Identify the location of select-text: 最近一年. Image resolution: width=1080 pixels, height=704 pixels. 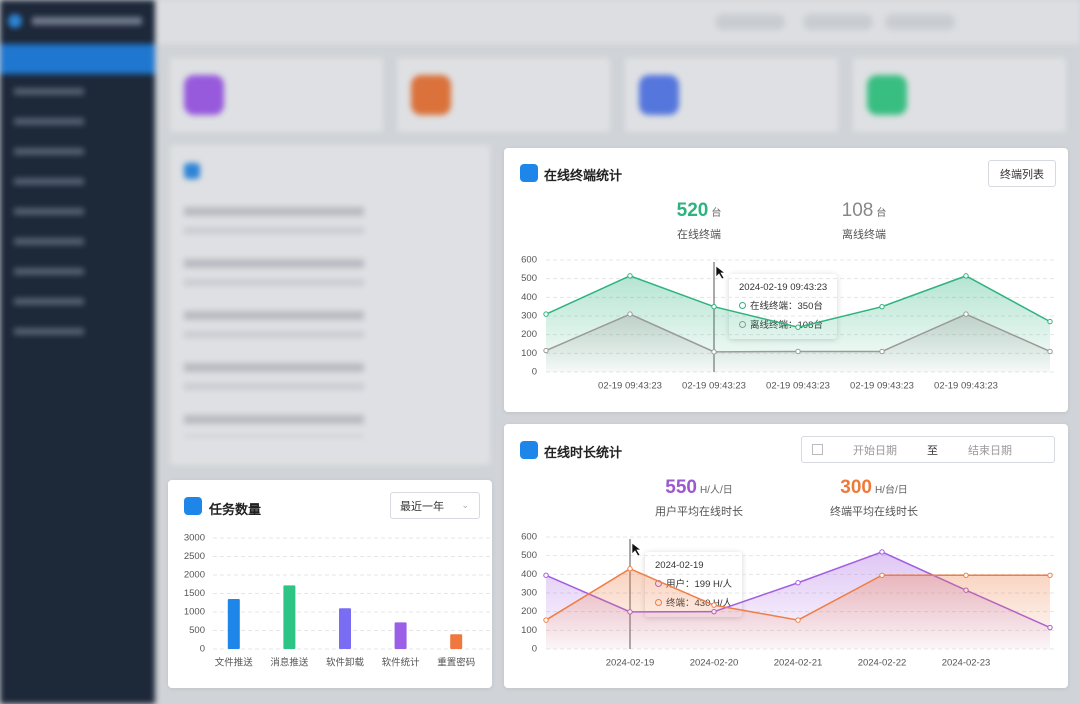
(422, 506).